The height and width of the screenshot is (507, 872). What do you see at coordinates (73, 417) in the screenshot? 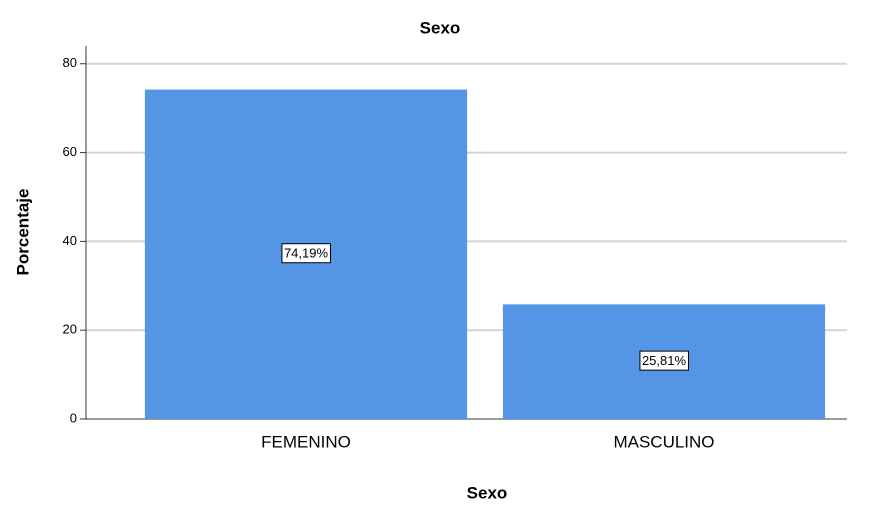
I see `y-tick-label: 0` at bounding box center [73, 417].